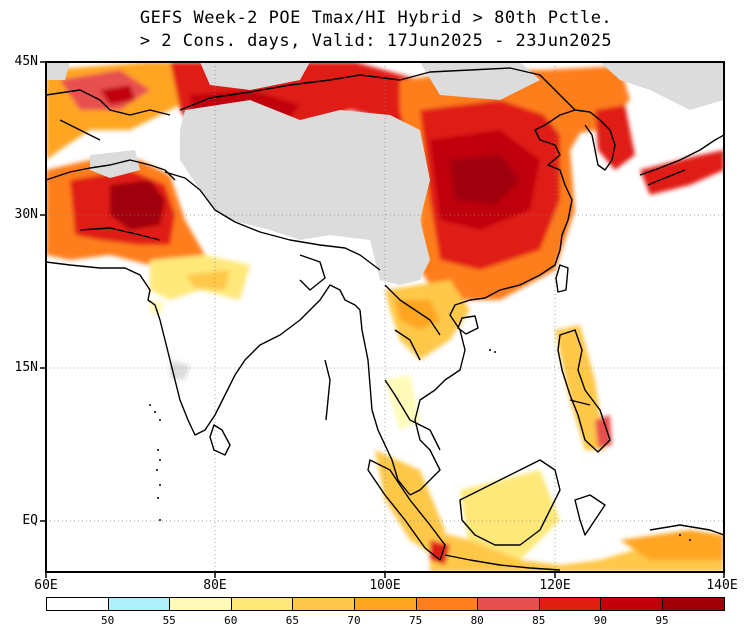 The image size is (752, 635). Describe the element at coordinates (555, 585) in the screenshot. I see `x-label-120e: 120E` at that location.